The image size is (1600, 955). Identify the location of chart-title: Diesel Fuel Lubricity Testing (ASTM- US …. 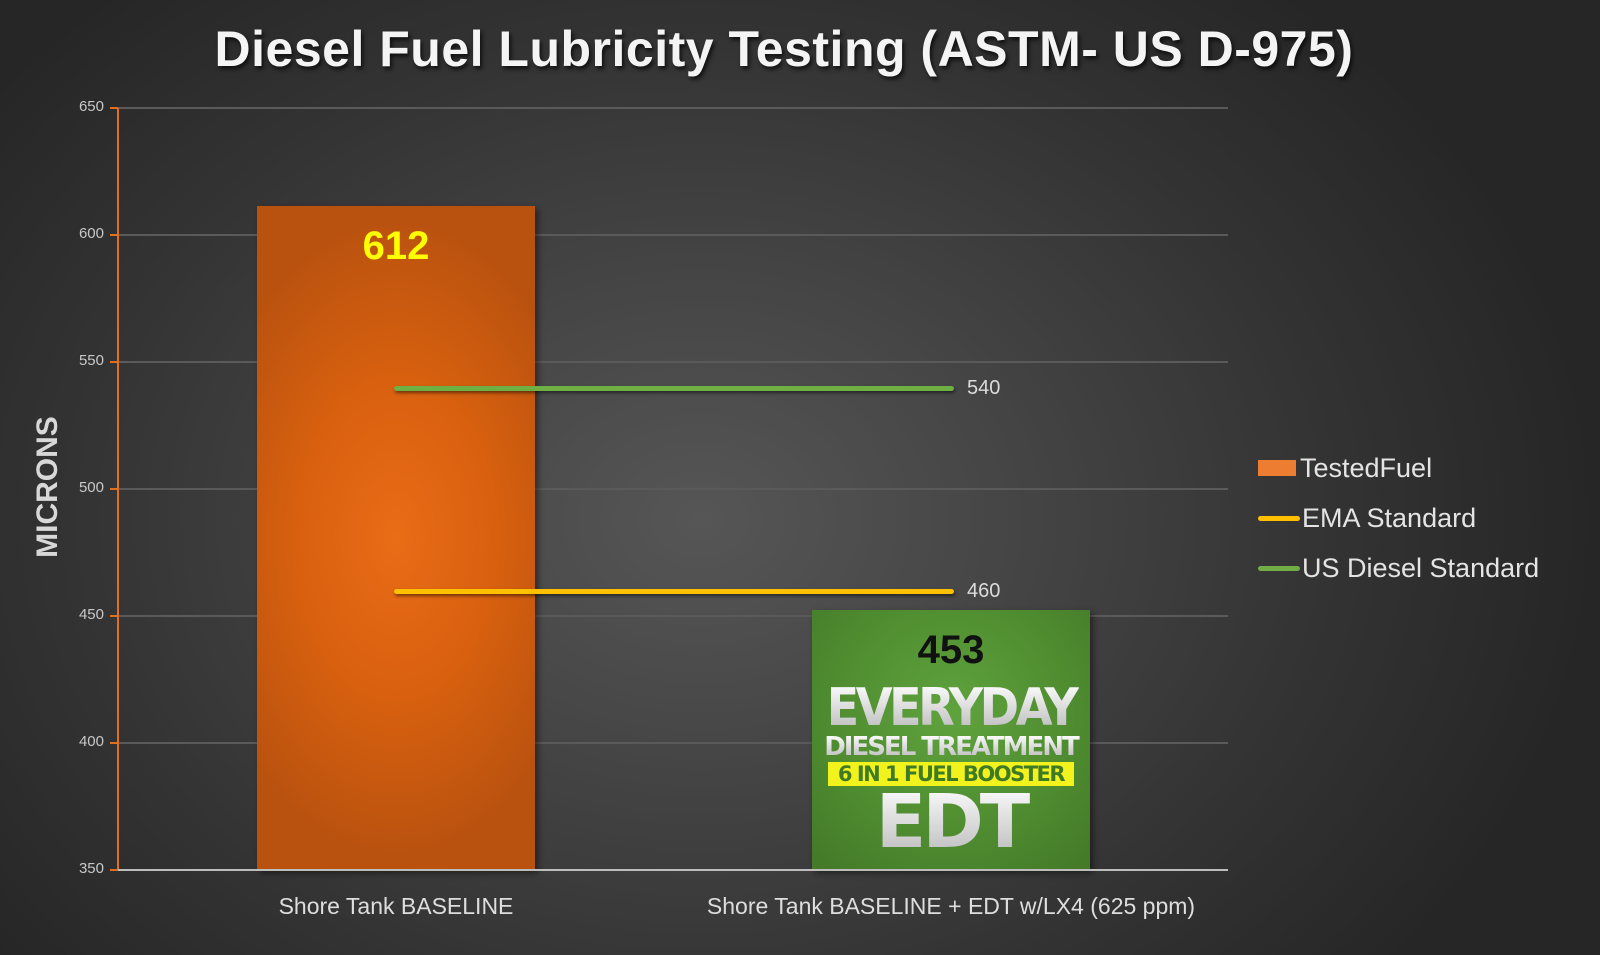
(784, 49).